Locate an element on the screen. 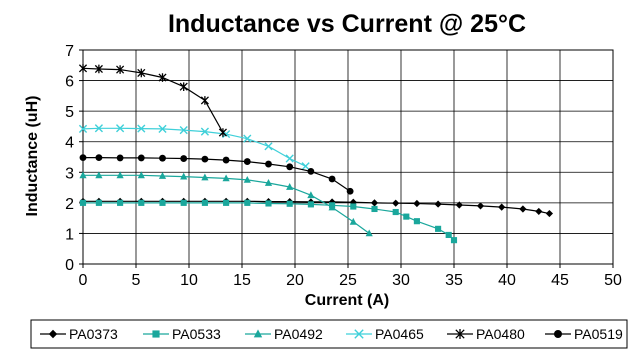 This screenshot has height=352, width=629. legend-entry-PA0480: PA0480 is located at coordinates (486, 334).